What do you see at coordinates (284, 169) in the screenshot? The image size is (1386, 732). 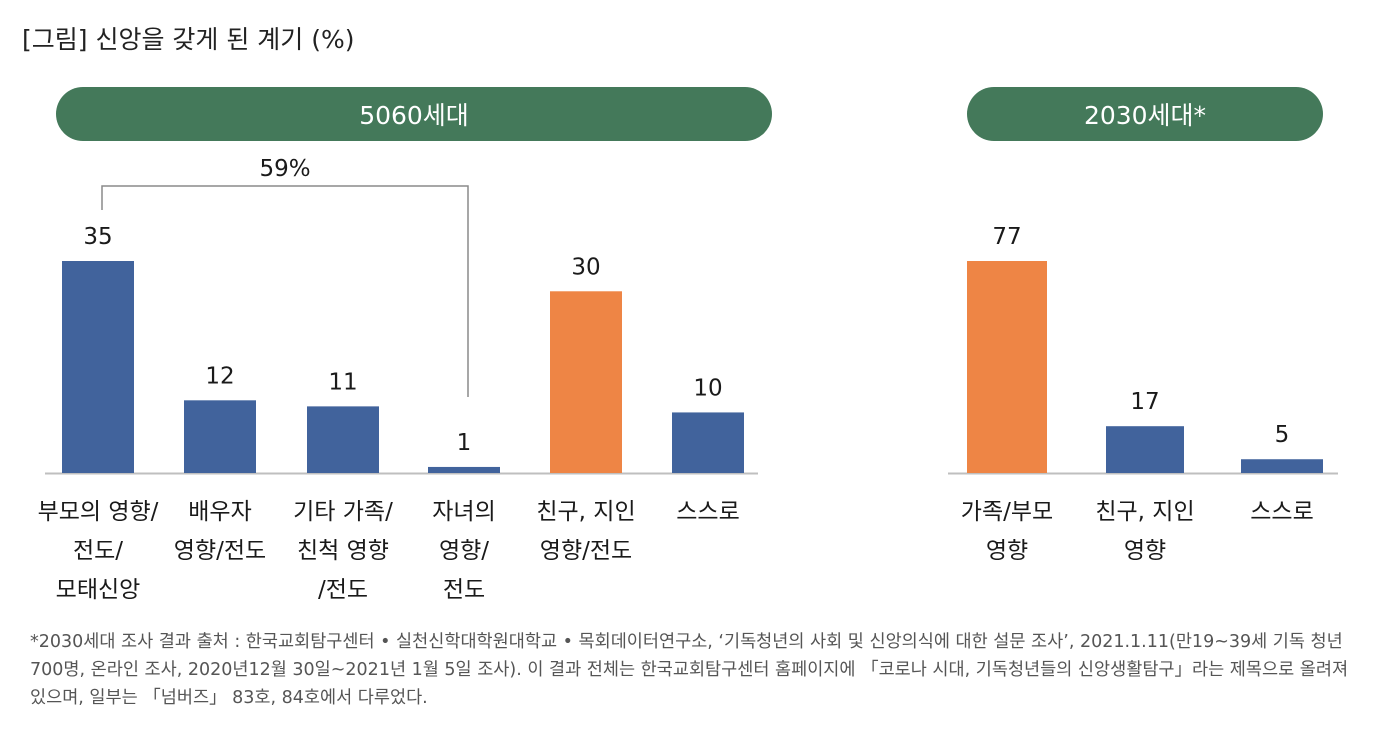 I see `bracket-label: 59%` at bounding box center [284, 169].